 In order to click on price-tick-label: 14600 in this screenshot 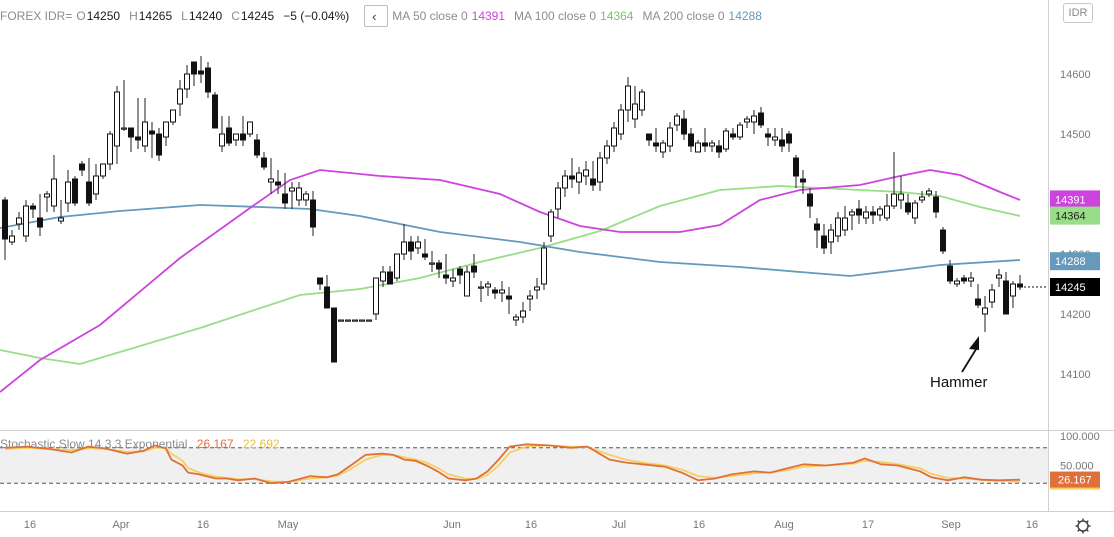, I will do `click(1075, 75)`.